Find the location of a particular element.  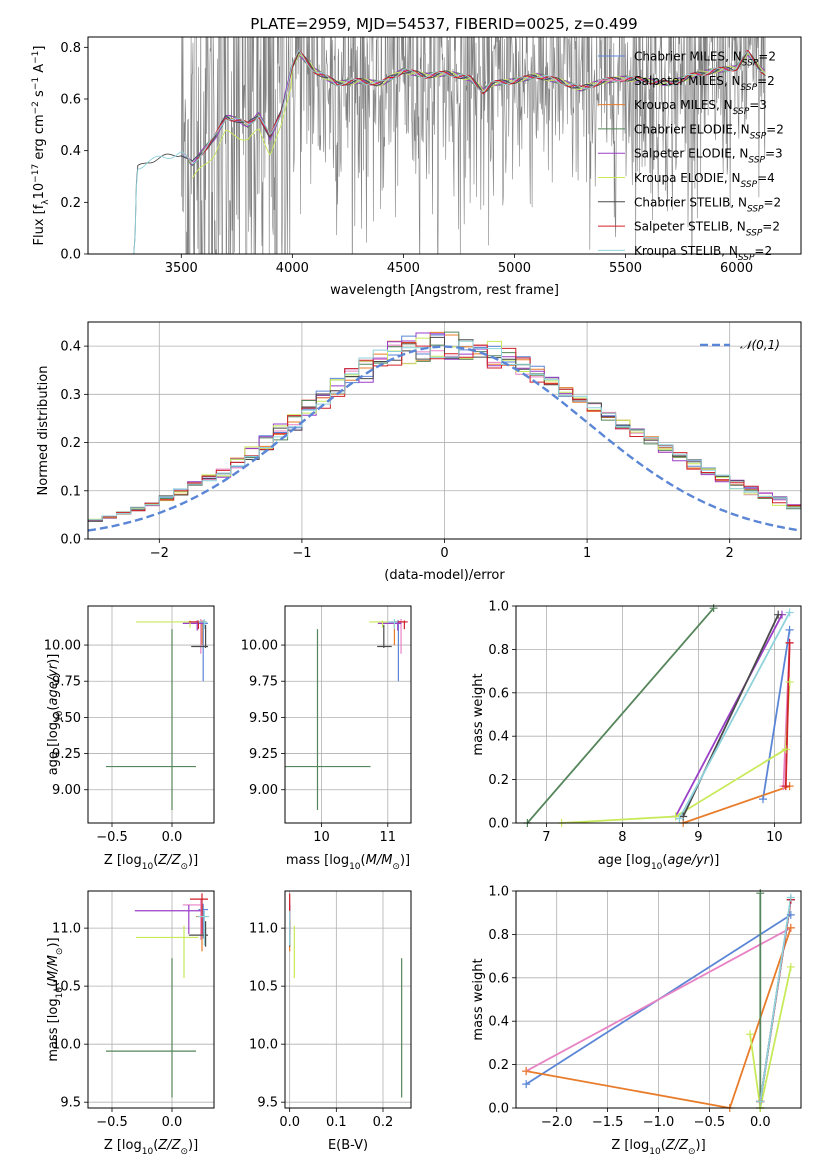

legend-part: Chabrier STELIB, N is located at coordinates (690, 202).